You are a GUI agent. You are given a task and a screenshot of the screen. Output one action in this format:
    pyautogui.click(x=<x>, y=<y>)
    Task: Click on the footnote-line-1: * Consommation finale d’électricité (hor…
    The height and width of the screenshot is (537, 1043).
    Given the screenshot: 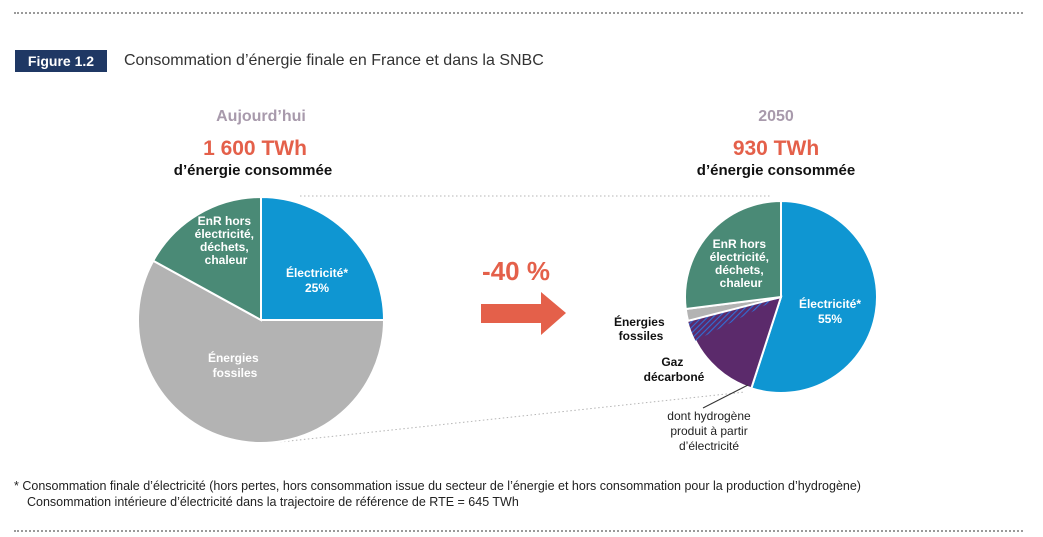 What is the action you would take?
    pyautogui.click(x=437, y=486)
    